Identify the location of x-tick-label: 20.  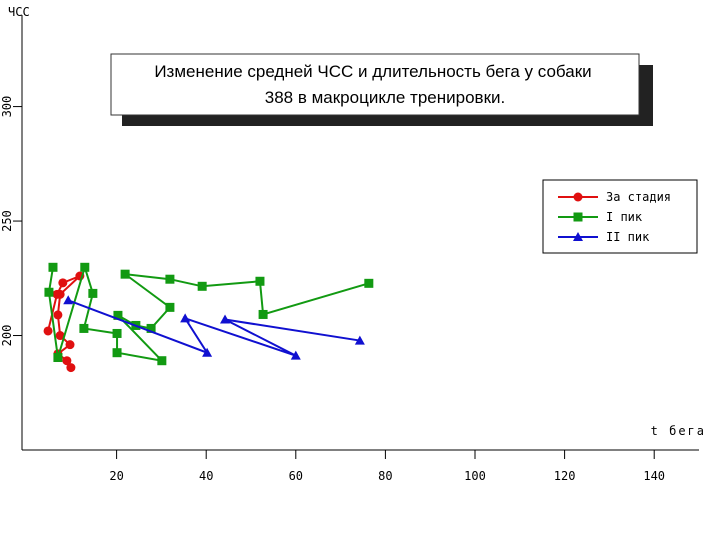
(116, 476).